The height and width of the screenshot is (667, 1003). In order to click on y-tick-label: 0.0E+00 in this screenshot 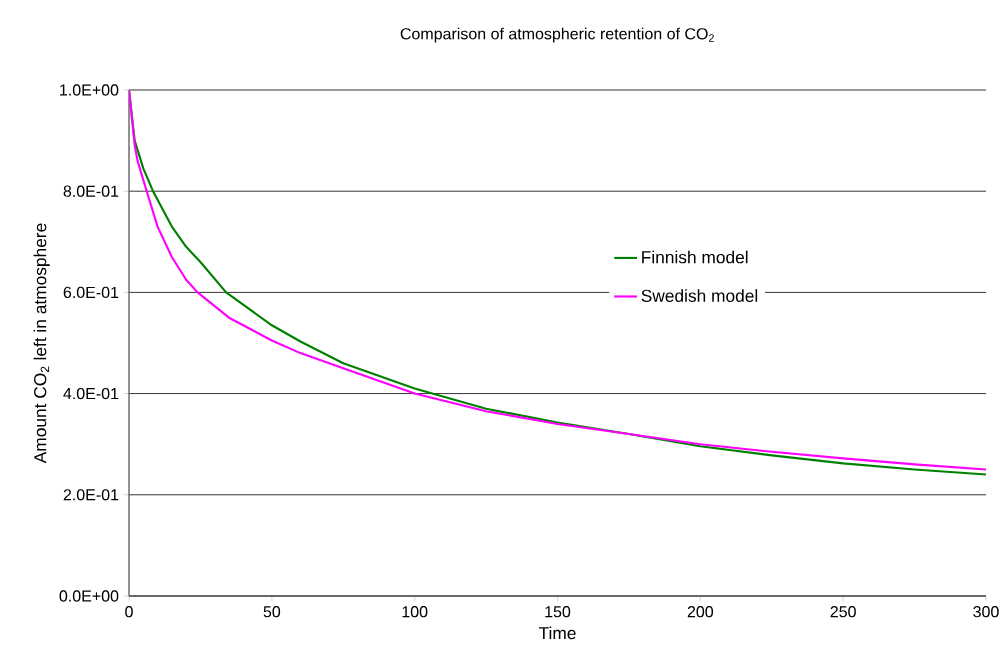, I will do `click(89, 596)`.